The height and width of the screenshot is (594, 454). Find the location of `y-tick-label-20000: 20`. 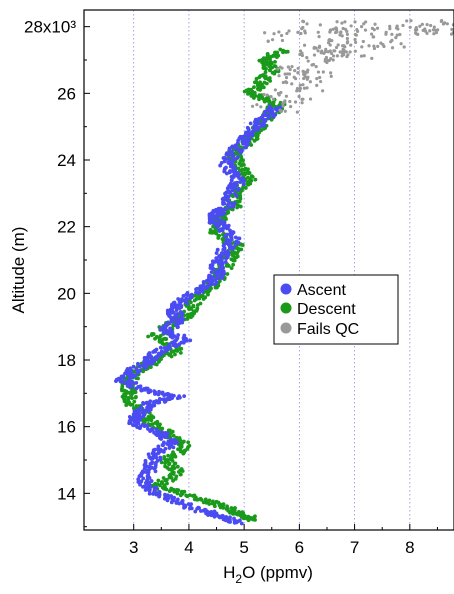

y-tick-label-20000: 20 is located at coordinates (66, 293).